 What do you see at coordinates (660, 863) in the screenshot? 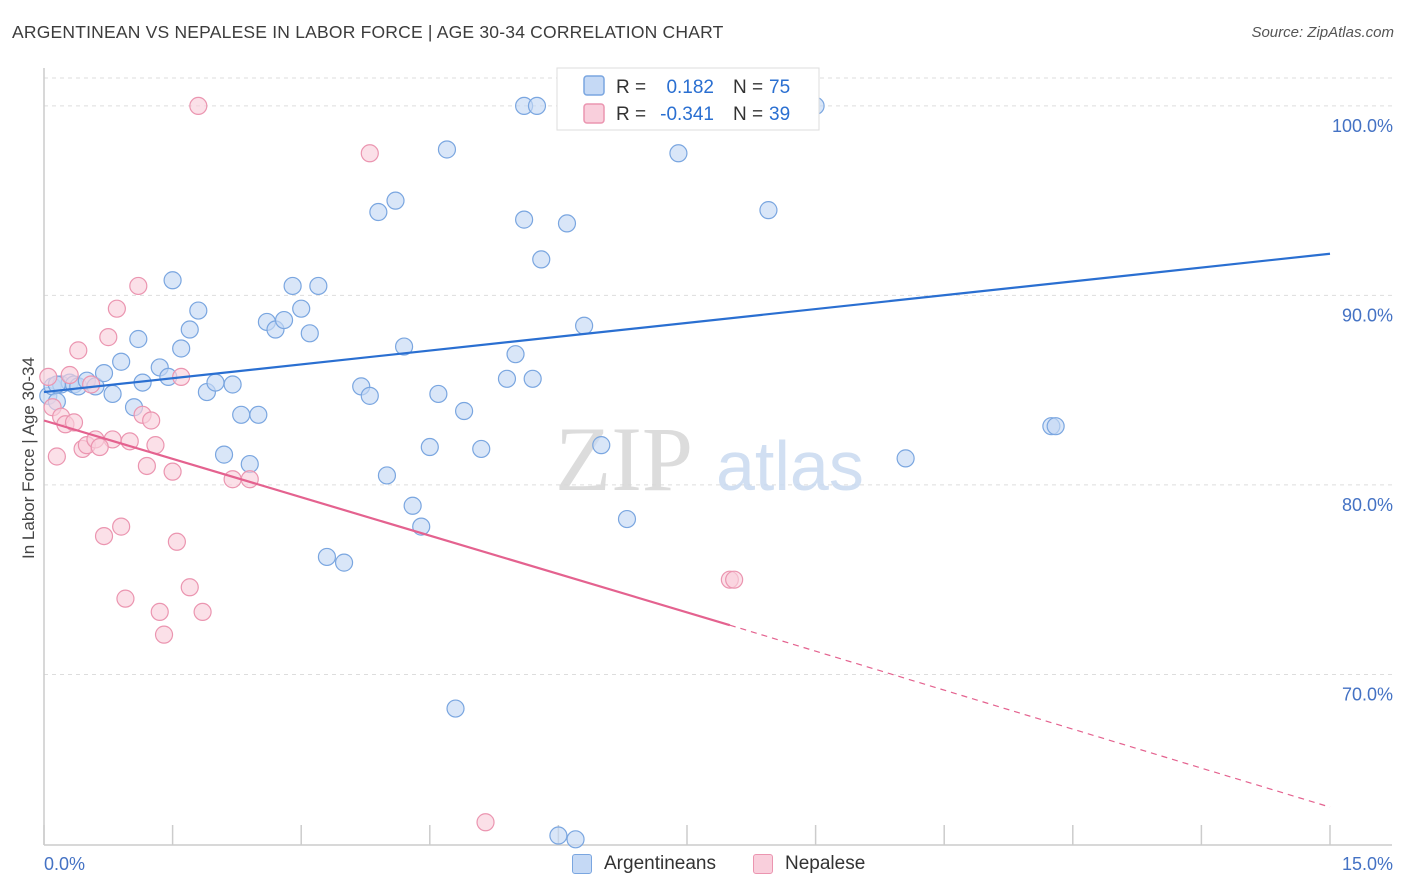
I see `legend-label-argentineans: Argentineans` at bounding box center [660, 863].